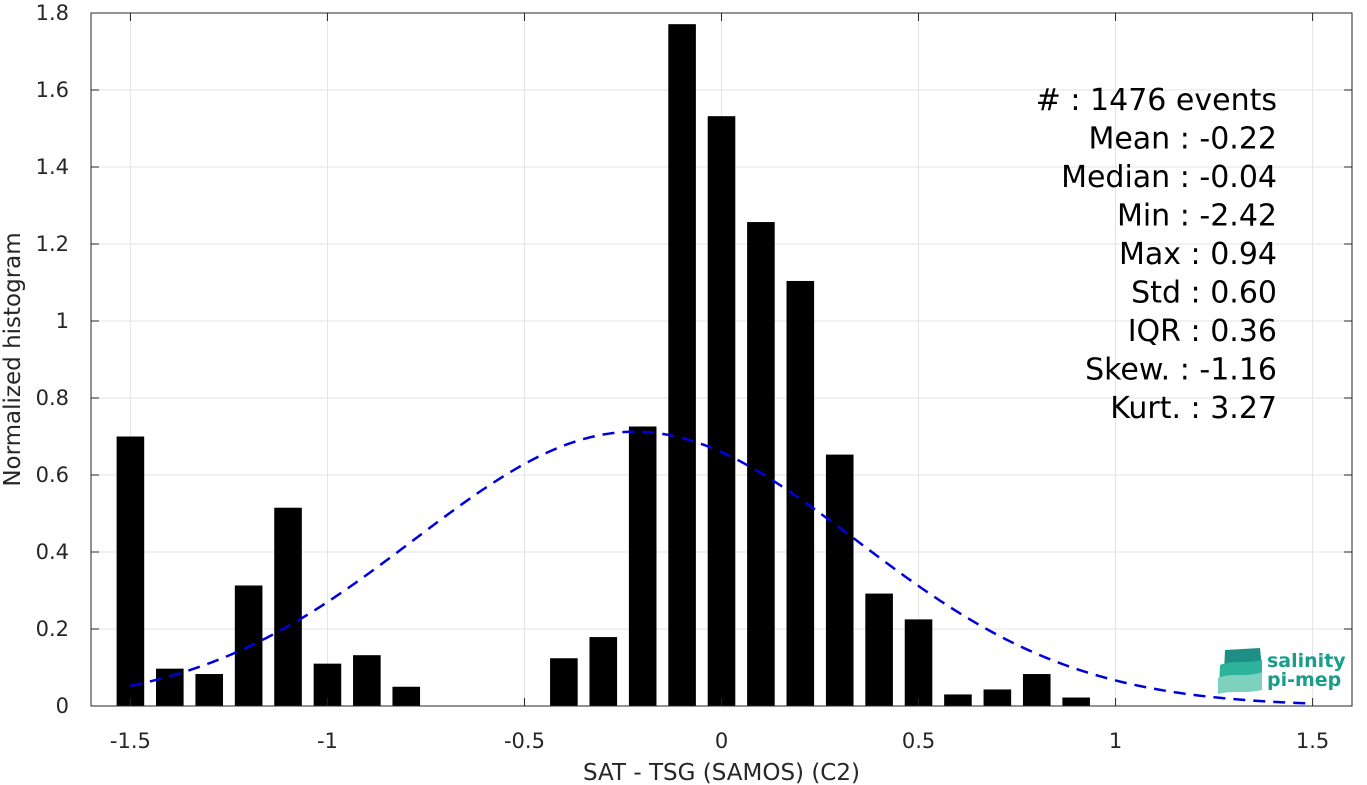 Image resolution: width=1367 pixels, height=785 pixels. What do you see at coordinates (918, 741) in the screenshot?
I see `x-tick-label: 0.5` at bounding box center [918, 741].